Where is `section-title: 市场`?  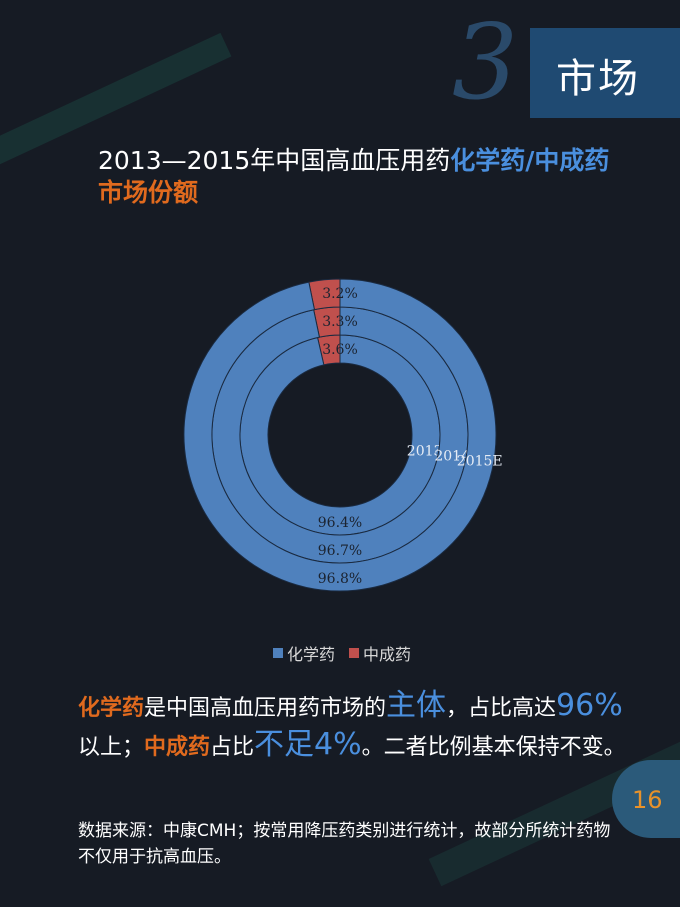
section-title: 市场 is located at coordinates (598, 79).